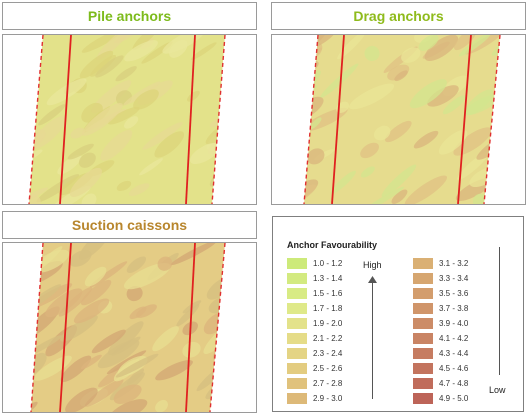 This screenshot has height=415, width=528. What do you see at coordinates (372, 279) in the screenshot?
I see `arrow-up-icon` at bounding box center [372, 279].